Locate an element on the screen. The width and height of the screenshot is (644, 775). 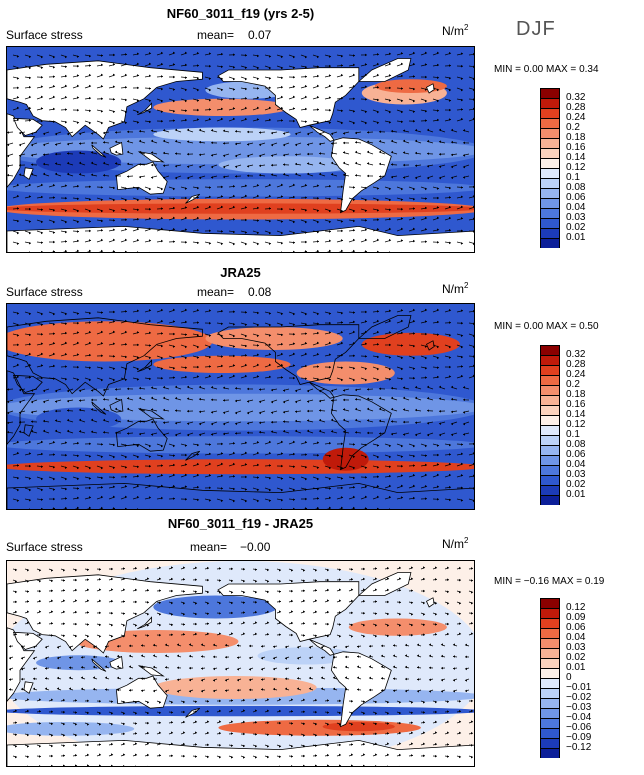
colorbar-label: 0.18 is located at coordinates (576, 394).